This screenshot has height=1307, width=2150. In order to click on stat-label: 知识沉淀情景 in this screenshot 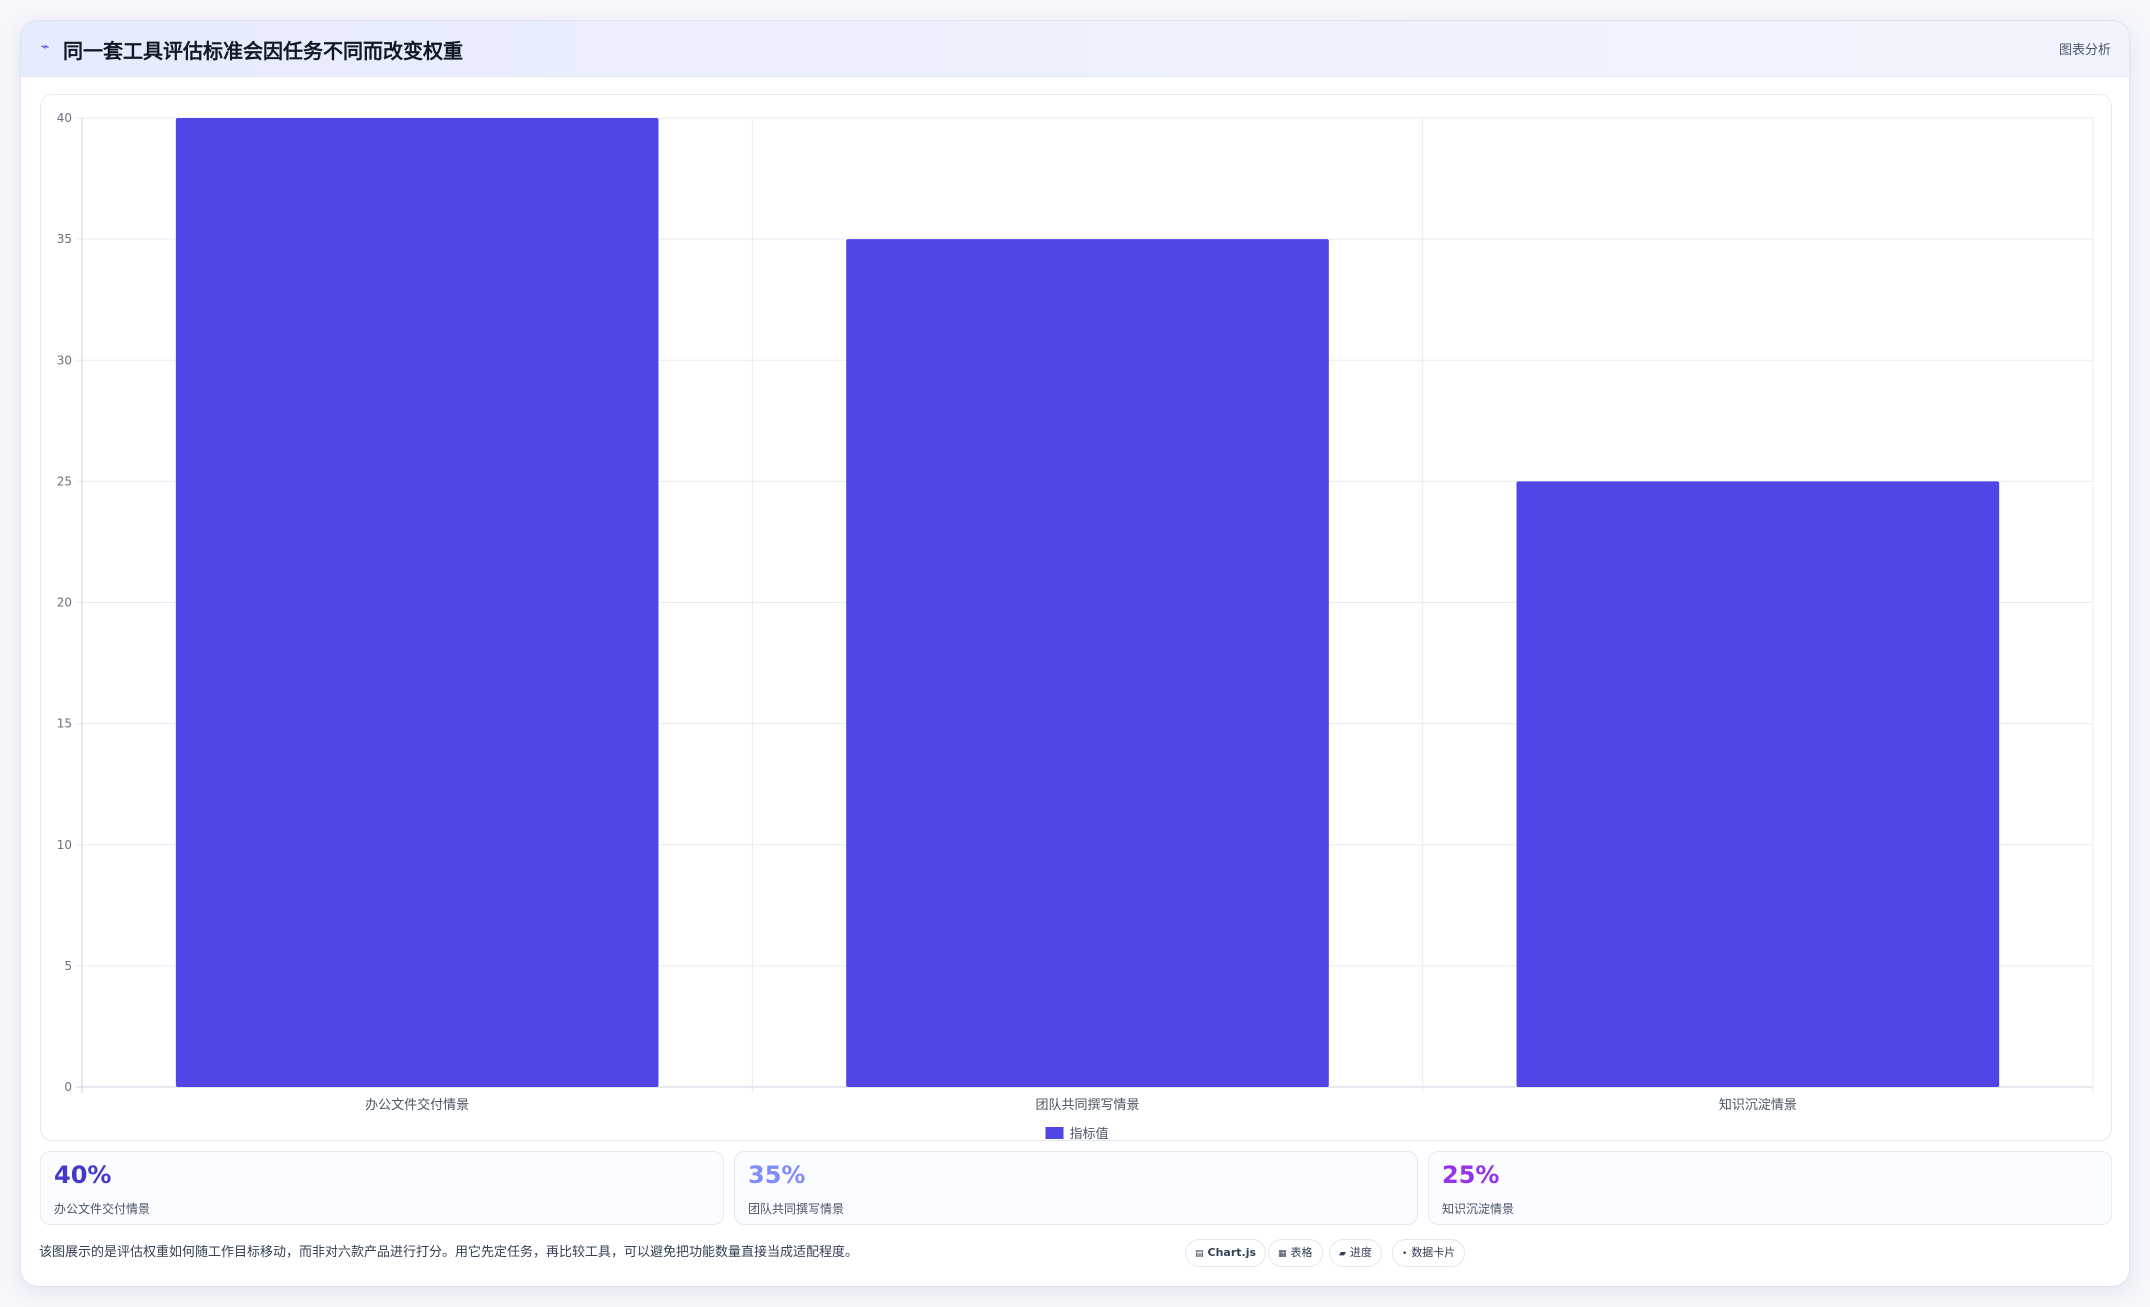, I will do `click(1478, 1209)`.